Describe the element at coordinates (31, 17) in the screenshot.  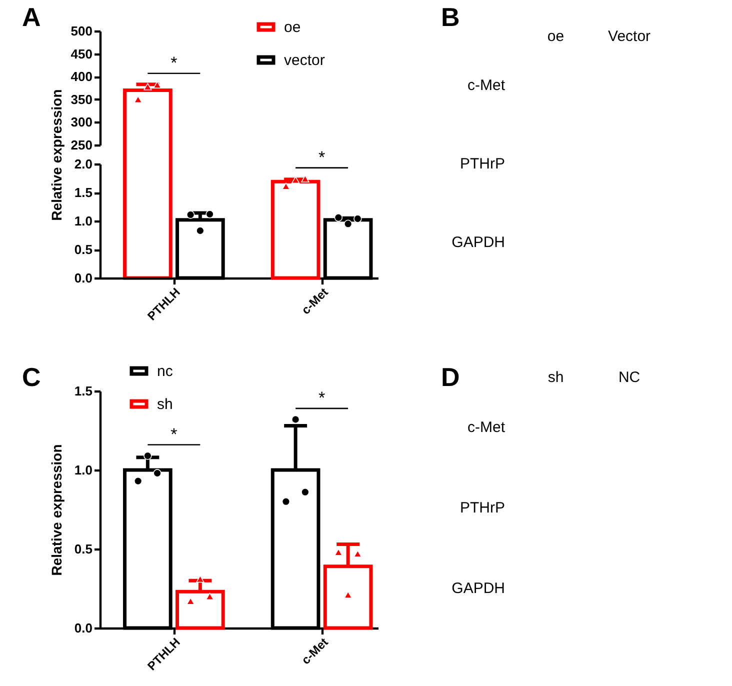
I see `chart-title: A` at that location.